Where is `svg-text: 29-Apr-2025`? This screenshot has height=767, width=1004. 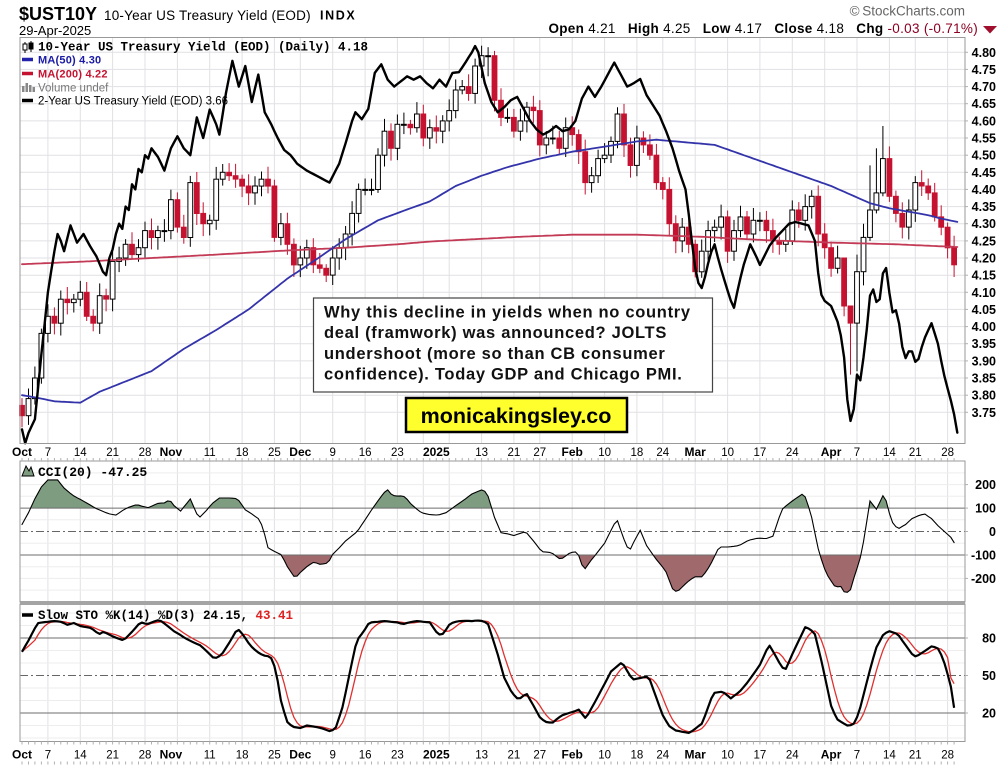 svg-text: 29-Apr-2025 is located at coordinates (55, 30).